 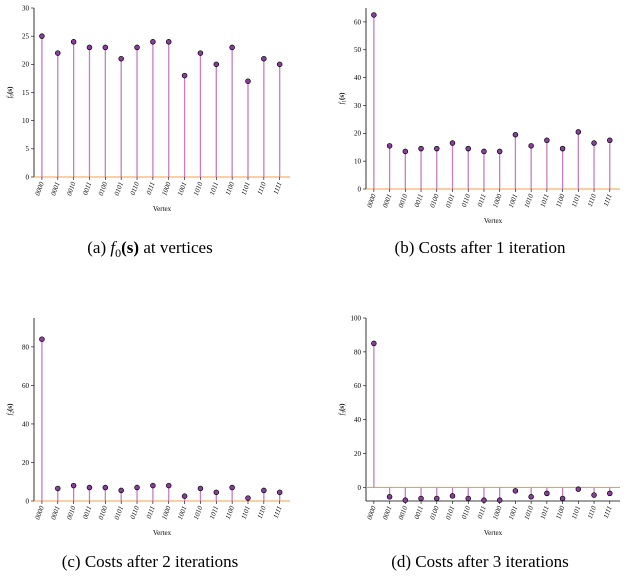 I want to click on y-tick-label: 25, so click(x=26, y=37).